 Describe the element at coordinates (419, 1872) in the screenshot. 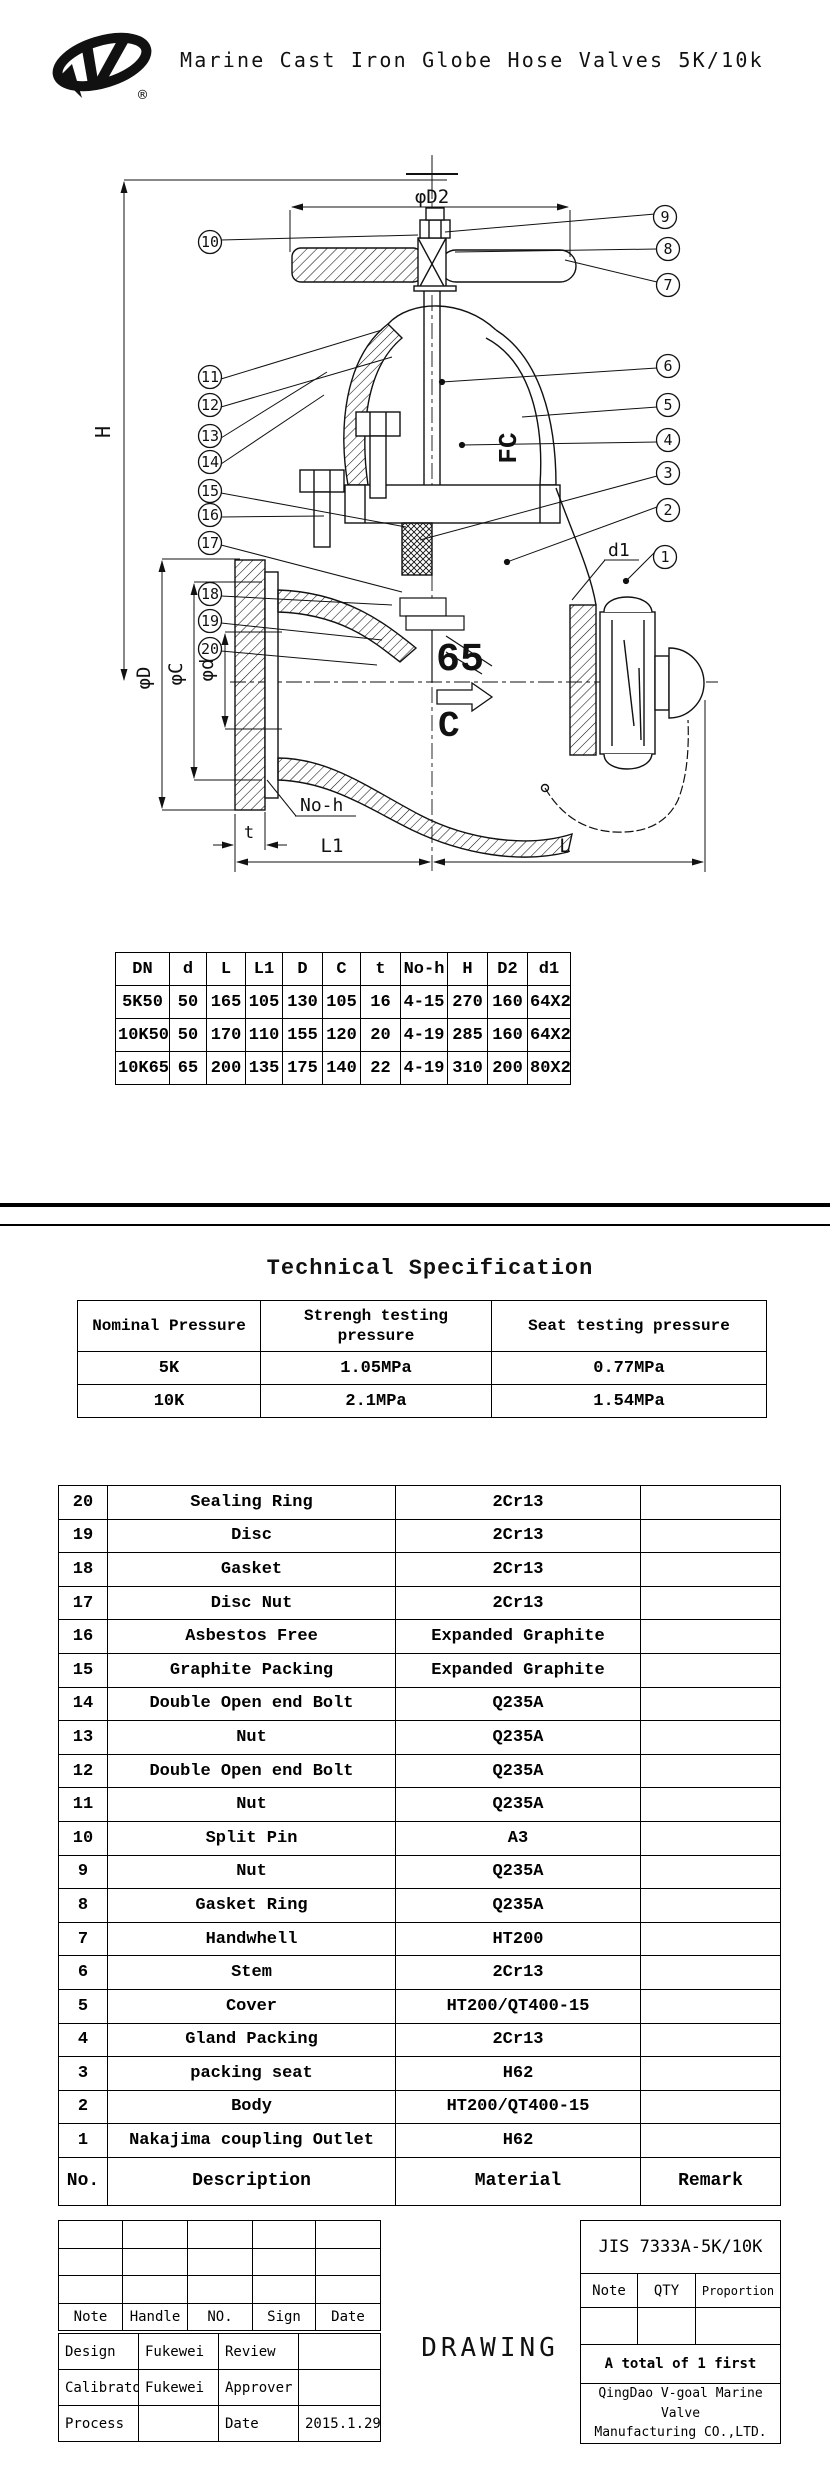

I see `parts-list-row: 9 Nut Q235A` at that location.